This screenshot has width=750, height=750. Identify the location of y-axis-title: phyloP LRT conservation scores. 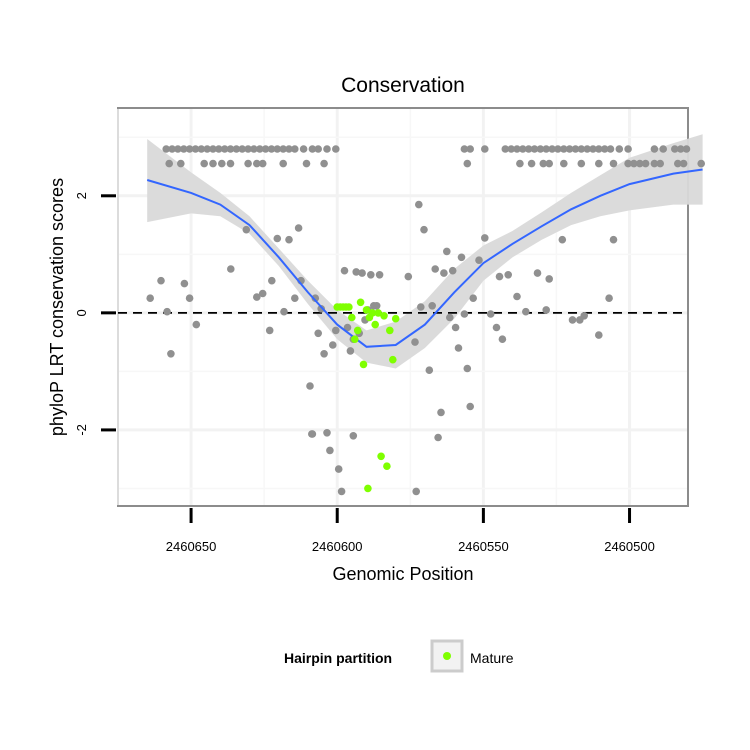
(57, 307).